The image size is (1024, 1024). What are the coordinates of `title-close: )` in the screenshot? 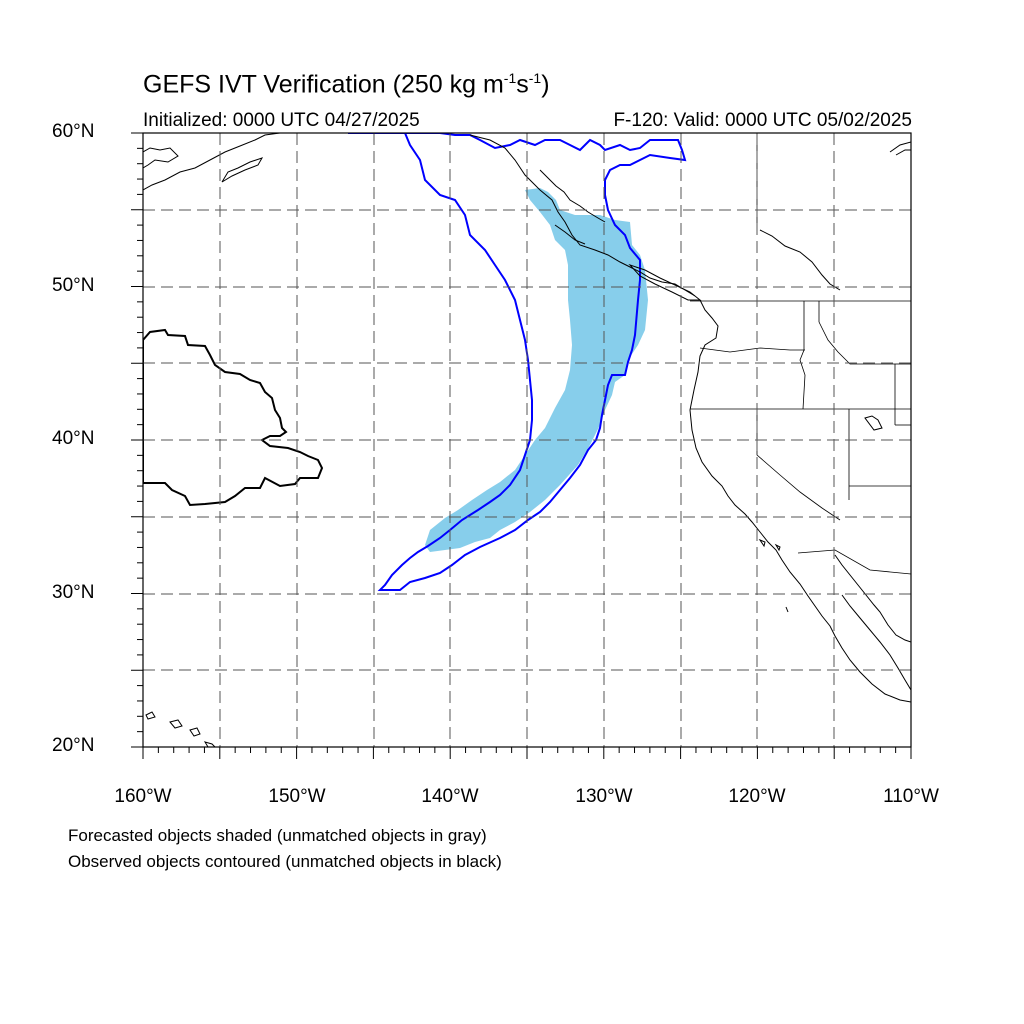 It's located at (545, 84).